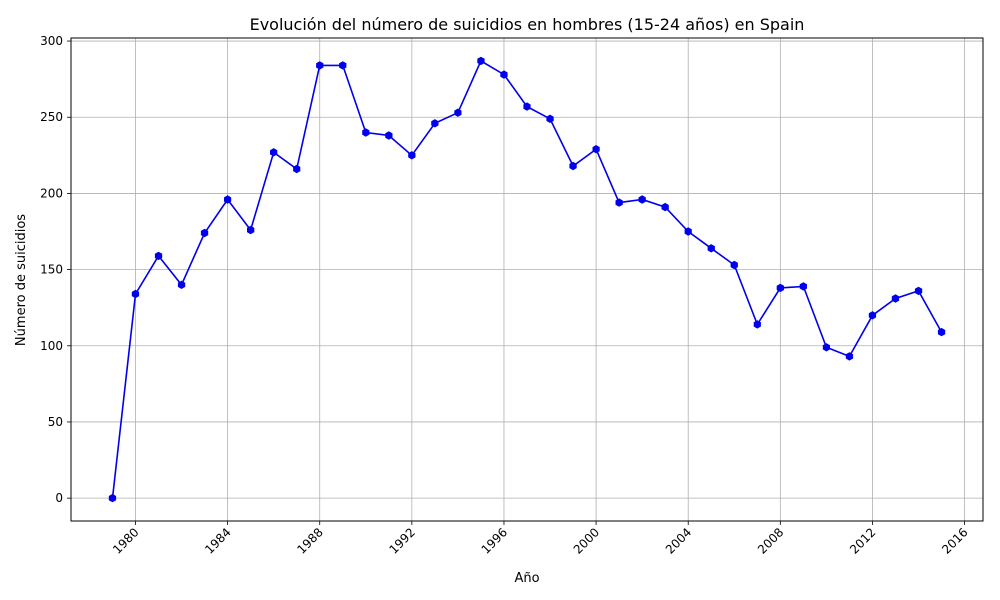 The height and width of the screenshot is (600, 1000). I want to click on y-tick-label: 300, so click(51, 41).